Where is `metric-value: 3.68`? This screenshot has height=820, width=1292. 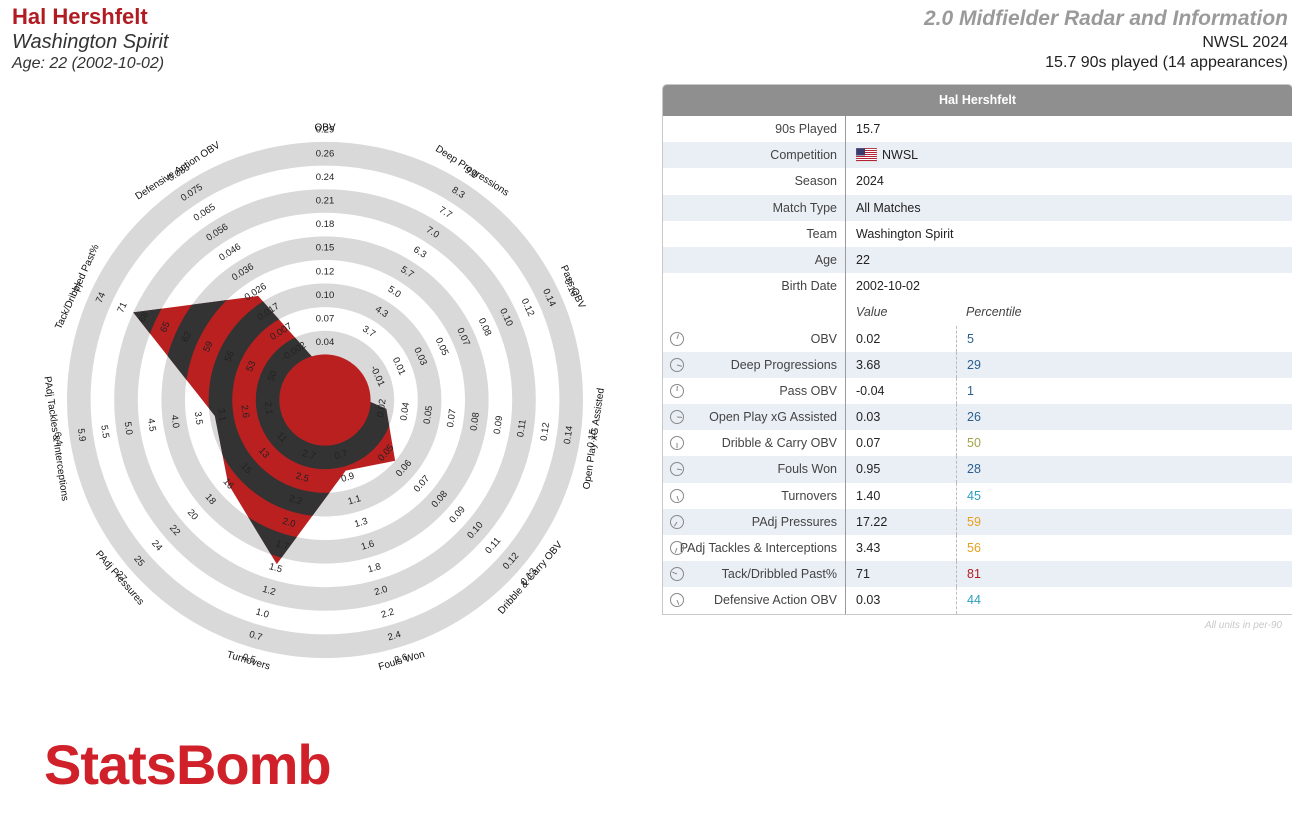
metric-value: 3.68 is located at coordinates (868, 364).